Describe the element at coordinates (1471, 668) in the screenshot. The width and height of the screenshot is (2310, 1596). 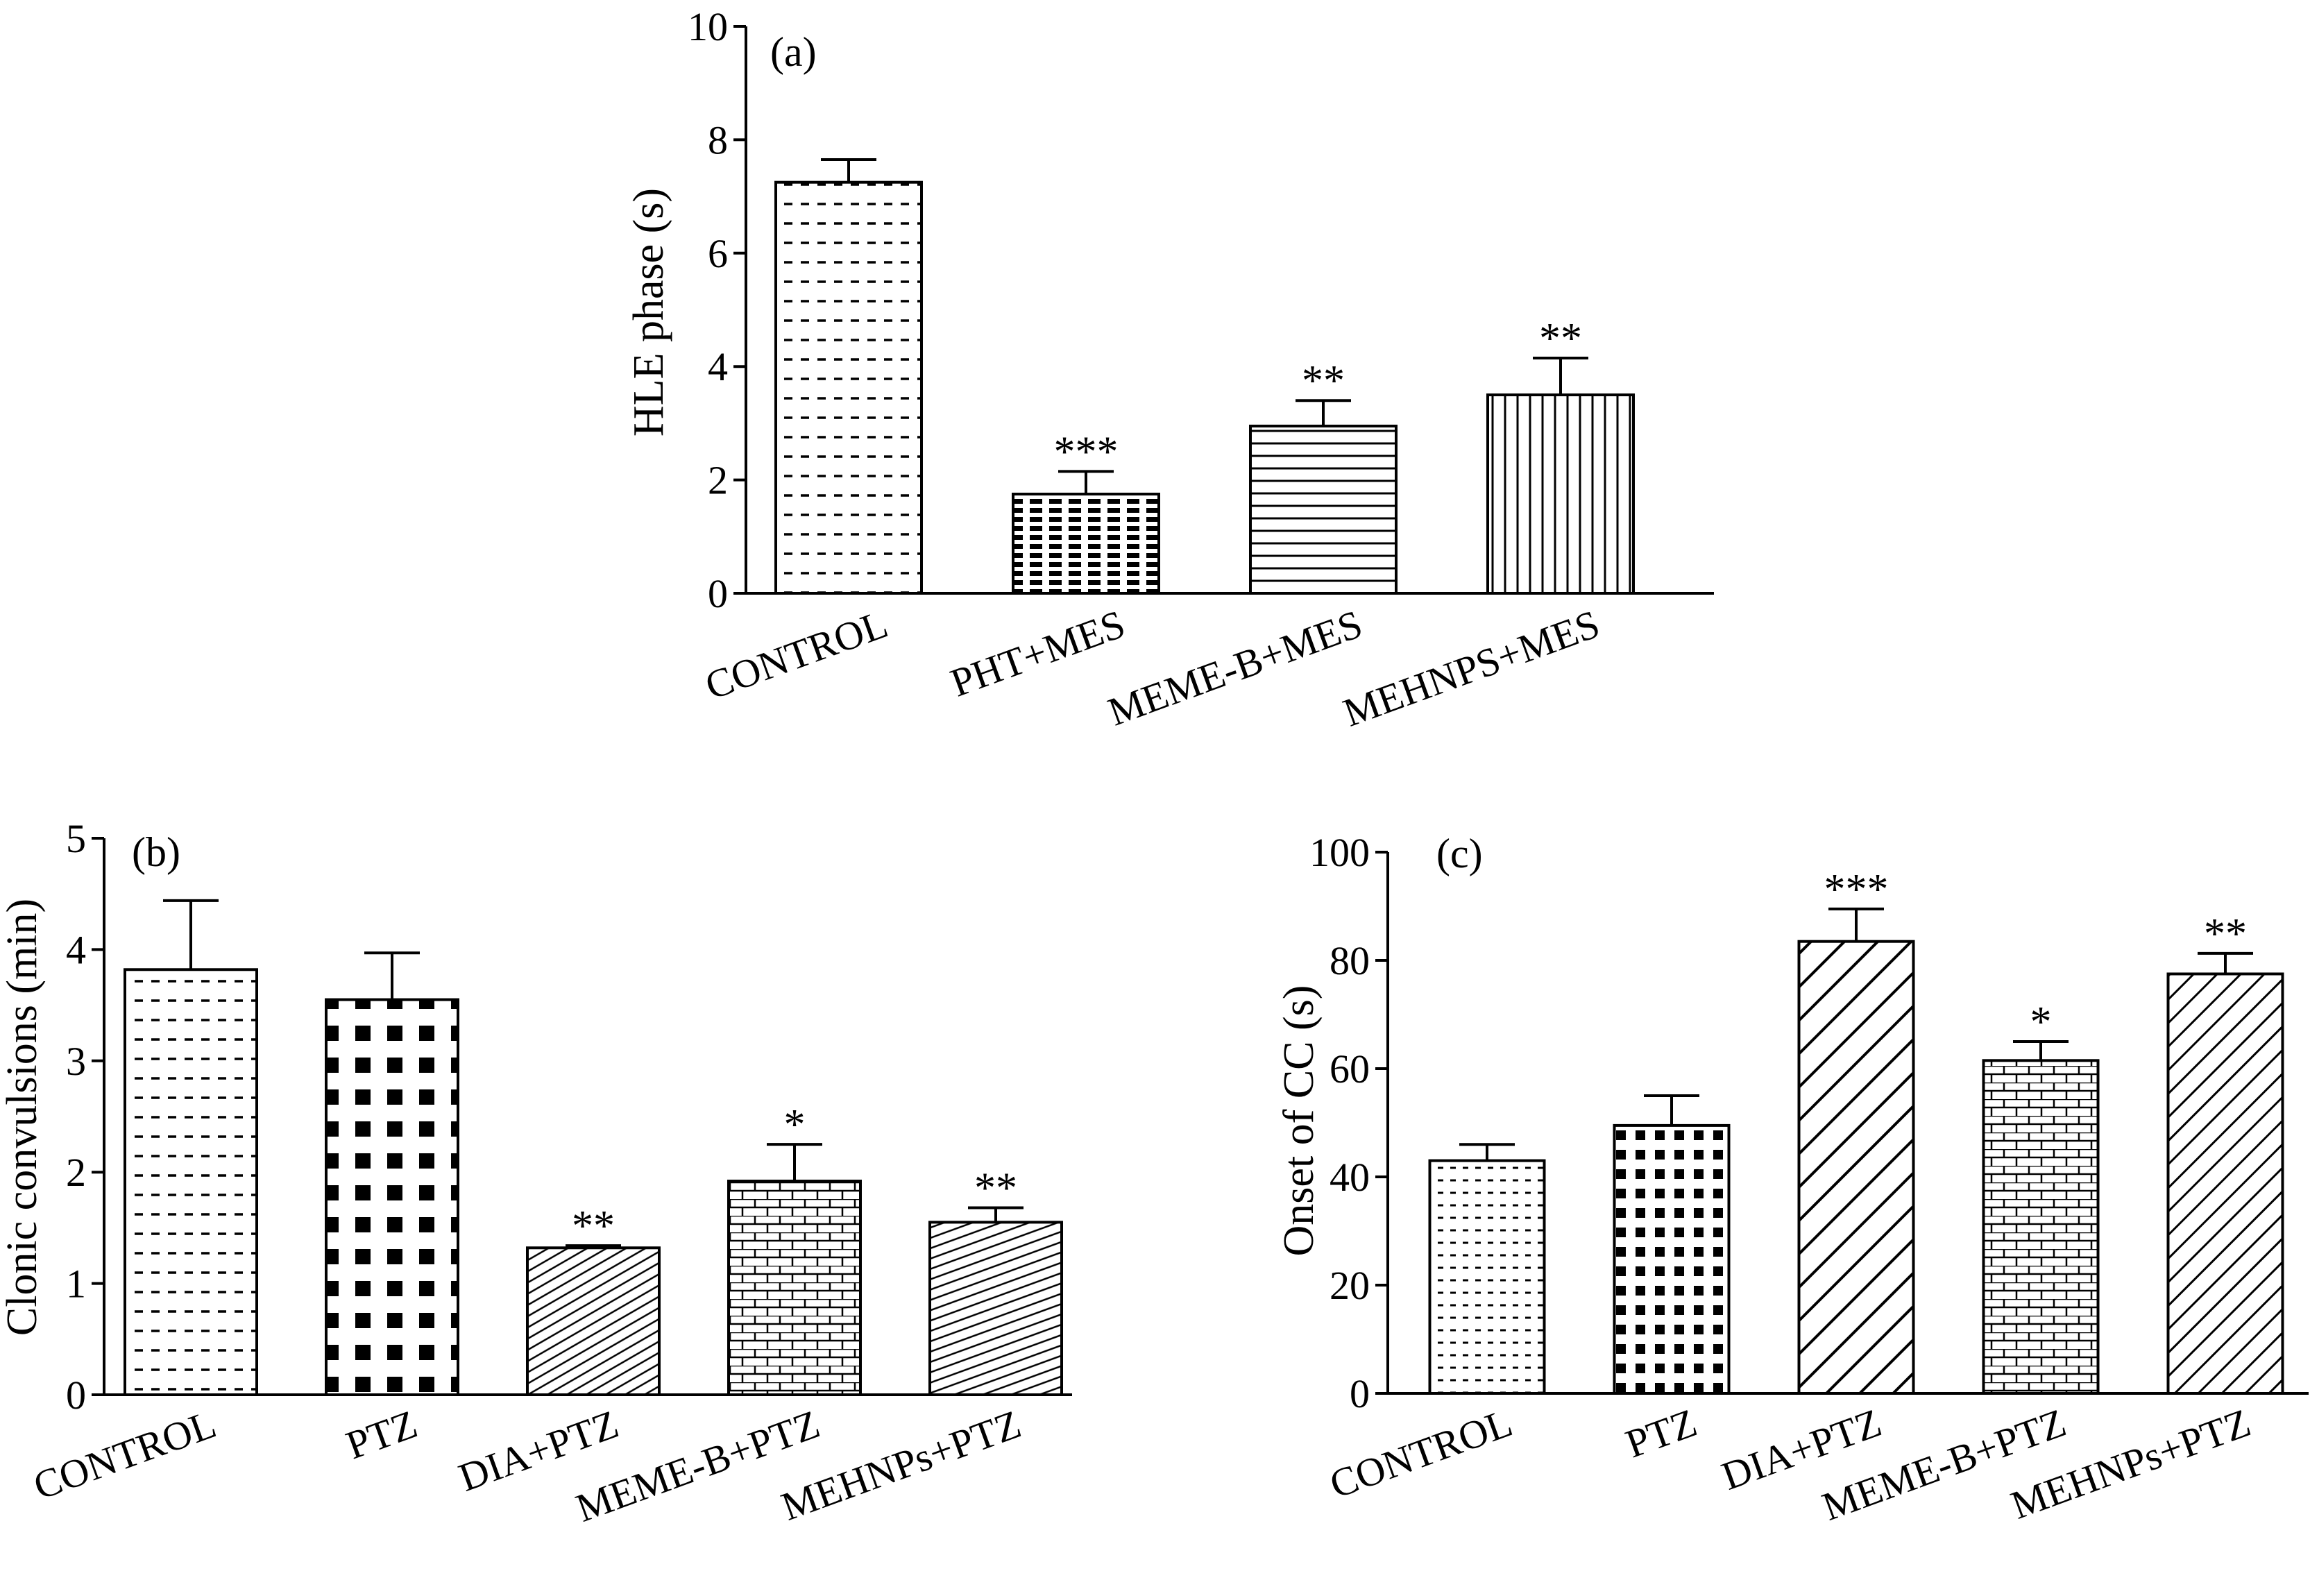
I see `x-tick-label: MEHNPS+MES` at that location.